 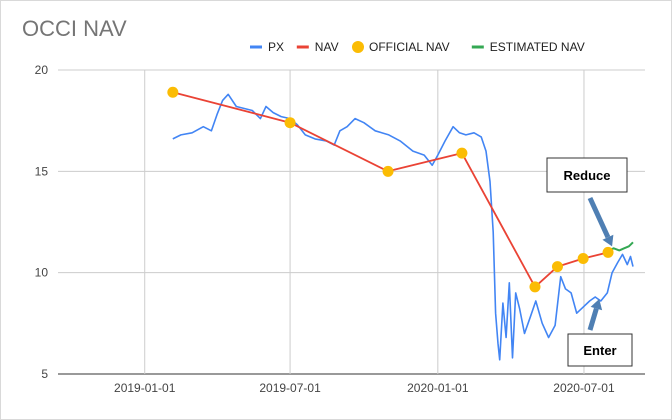 I want to click on annotation: Enter, so click(x=600, y=333).